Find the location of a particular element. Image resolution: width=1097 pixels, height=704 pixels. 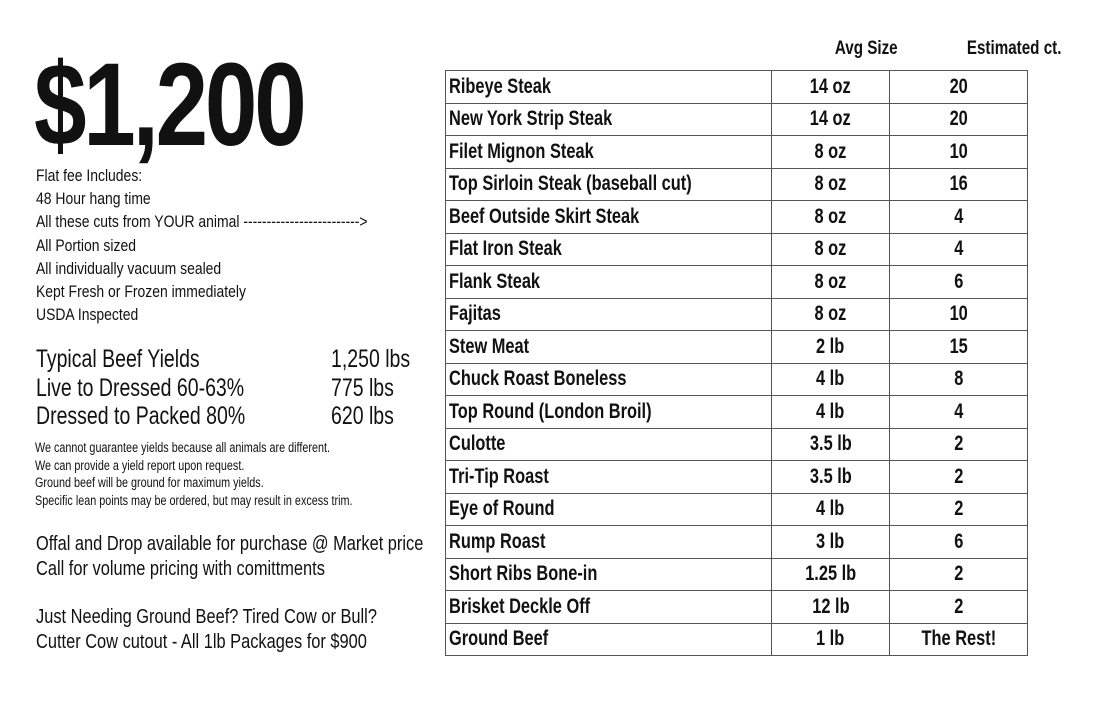

cut-name-cell: Flat Iron Steak is located at coordinates (608, 249).